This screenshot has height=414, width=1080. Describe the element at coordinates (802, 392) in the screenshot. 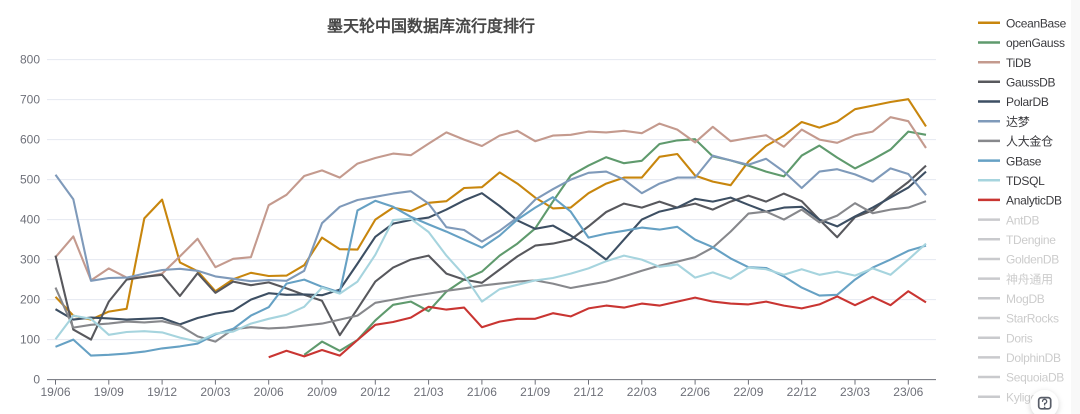

I see `svg-text: 22/12` at that location.